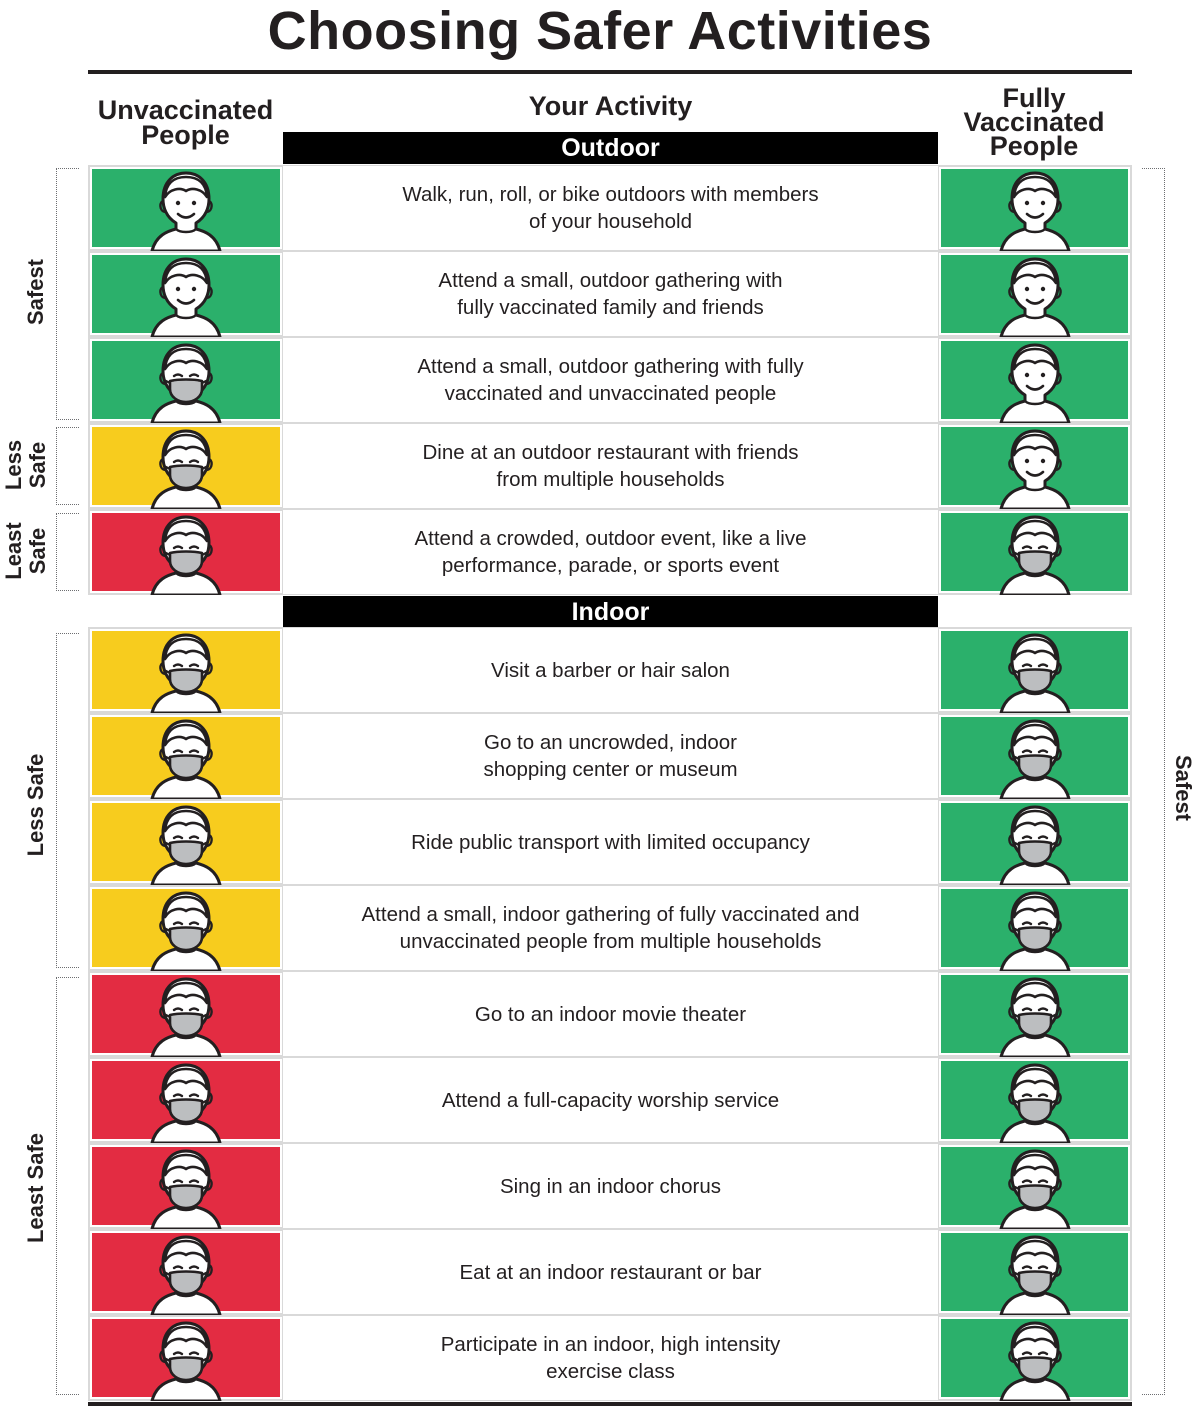 This screenshot has height=1414, width=1200. Describe the element at coordinates (1153, 781) in the screenshot. I see `bracket-safest-vaccinated` at that location.